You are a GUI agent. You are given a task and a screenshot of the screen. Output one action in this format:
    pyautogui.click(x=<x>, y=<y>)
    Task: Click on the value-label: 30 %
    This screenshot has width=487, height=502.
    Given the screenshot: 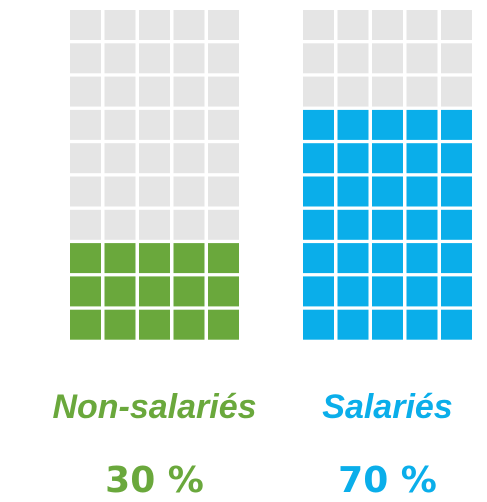 What is the action you would take?
    pyautogui.click(x=154, y=480)
    